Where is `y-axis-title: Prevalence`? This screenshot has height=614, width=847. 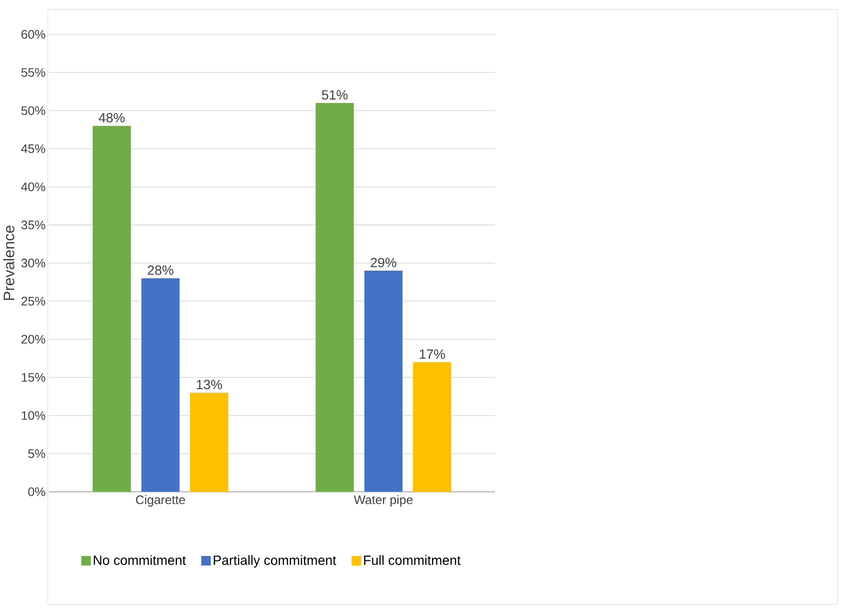 y-axis-title: Prevalence is located at coordinates (8, 263).